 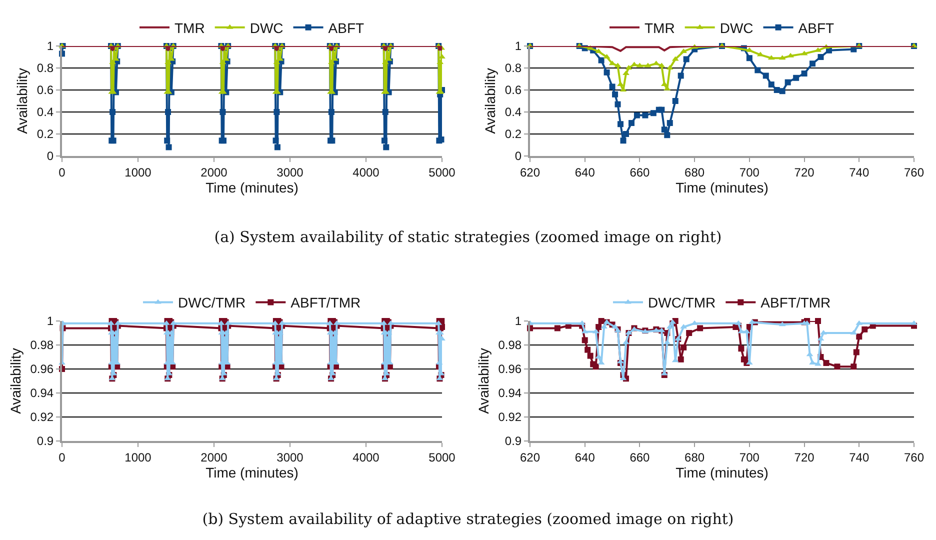 What do you see at coordinates (468, 519) in the screenshot?
I see `text: (b) System availability of adaptive strategies (zoomed image on right)` at bounding box center [468, 519].